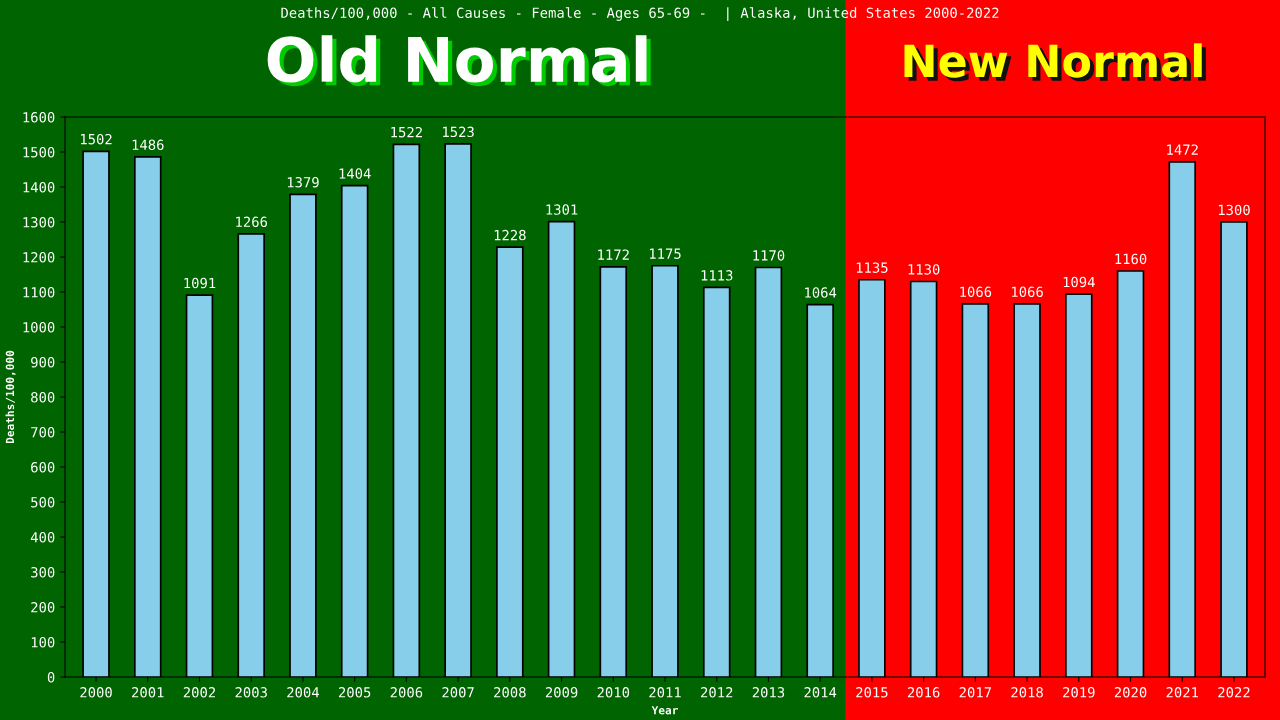 This screenshot has width=1280, height=720. What do you see at coordinates (199, 692) in the screenshot?
I see `x-tick-label: 2002` at bounding box center [199, 692].